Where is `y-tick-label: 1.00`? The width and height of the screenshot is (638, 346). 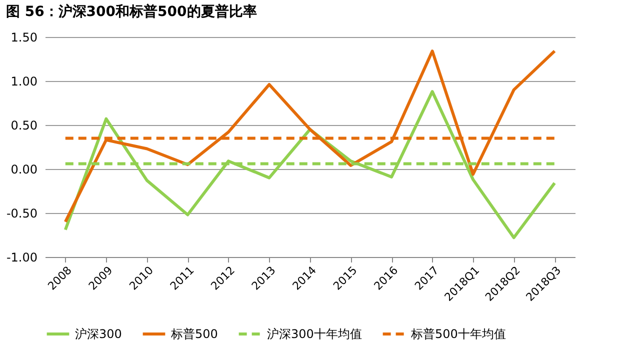
y-tick-label: 1.00 is located at coordinates (24, 81).